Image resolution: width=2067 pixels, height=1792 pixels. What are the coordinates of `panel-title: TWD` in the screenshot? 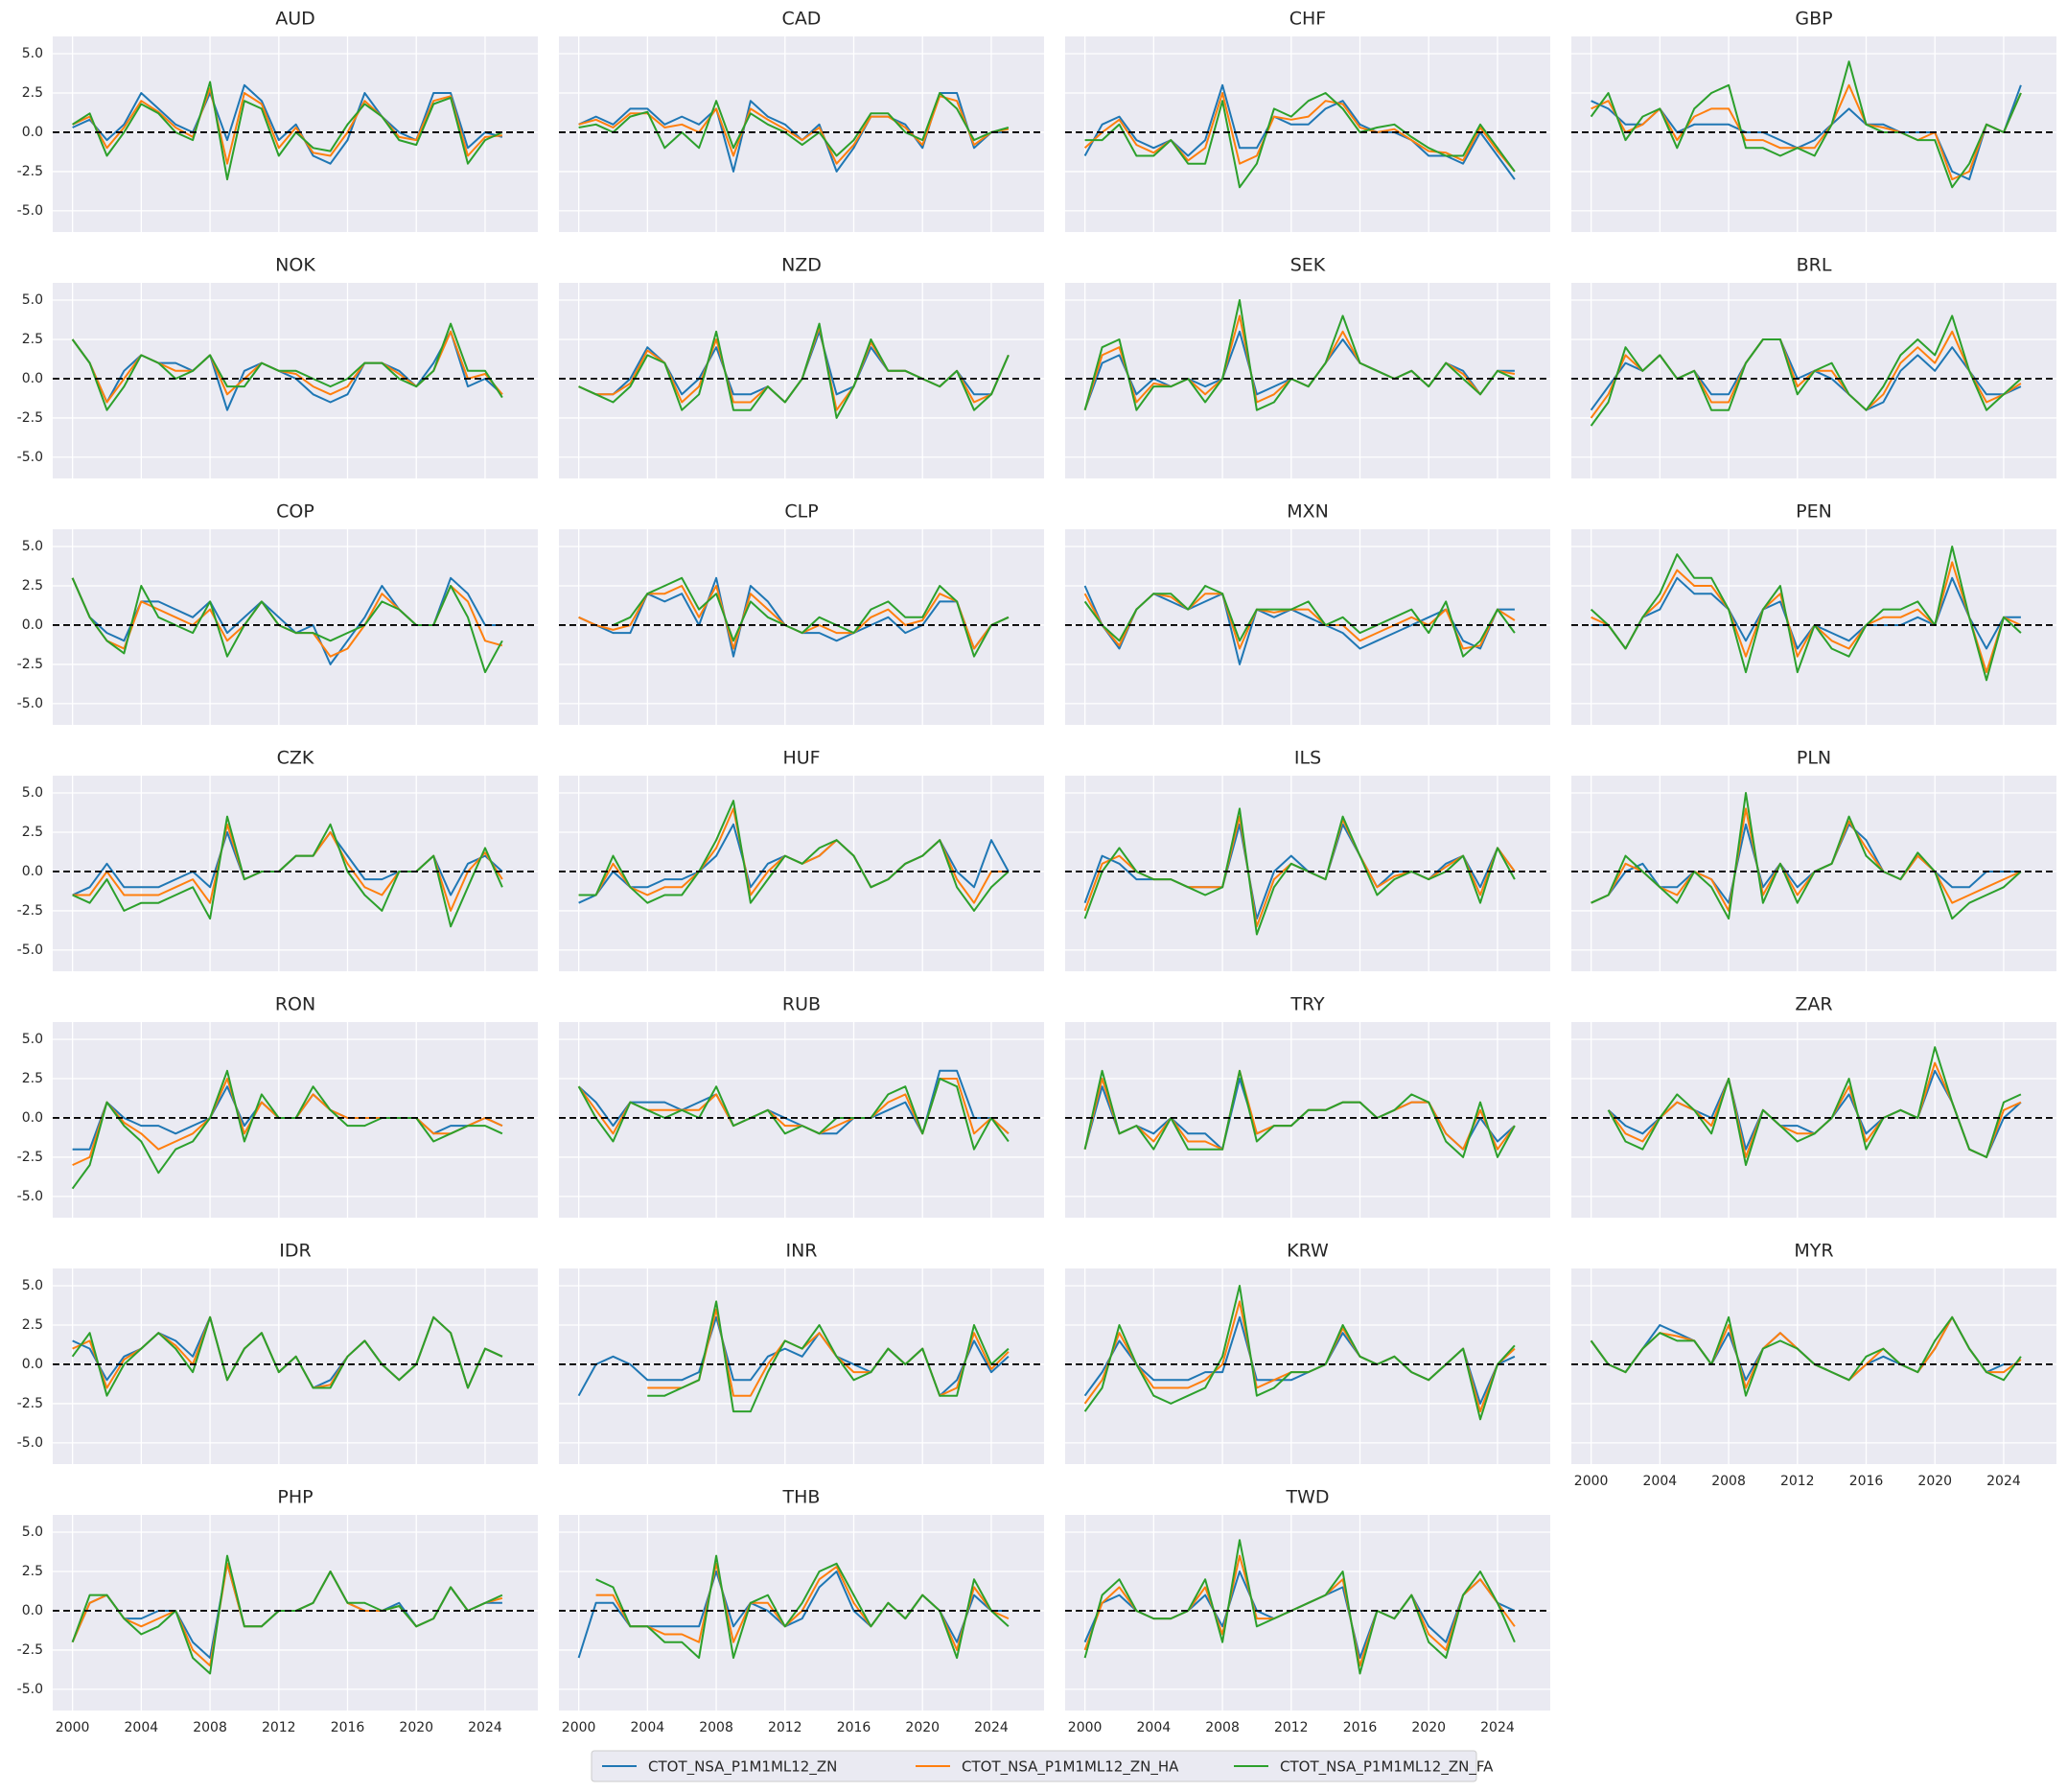 It's located at (1307, 1497).